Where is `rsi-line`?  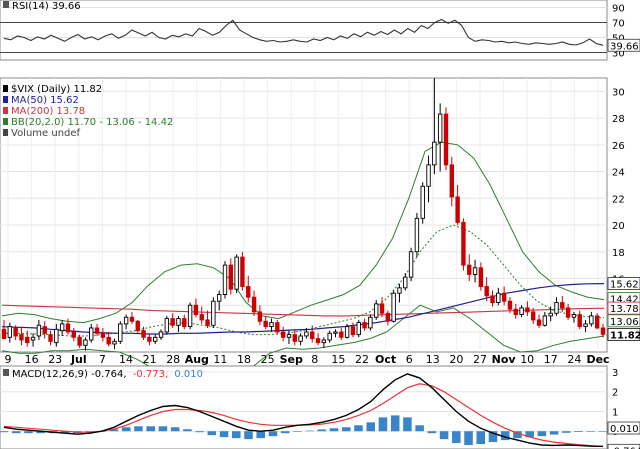
rsi-line is located at coordinates (303, 32).